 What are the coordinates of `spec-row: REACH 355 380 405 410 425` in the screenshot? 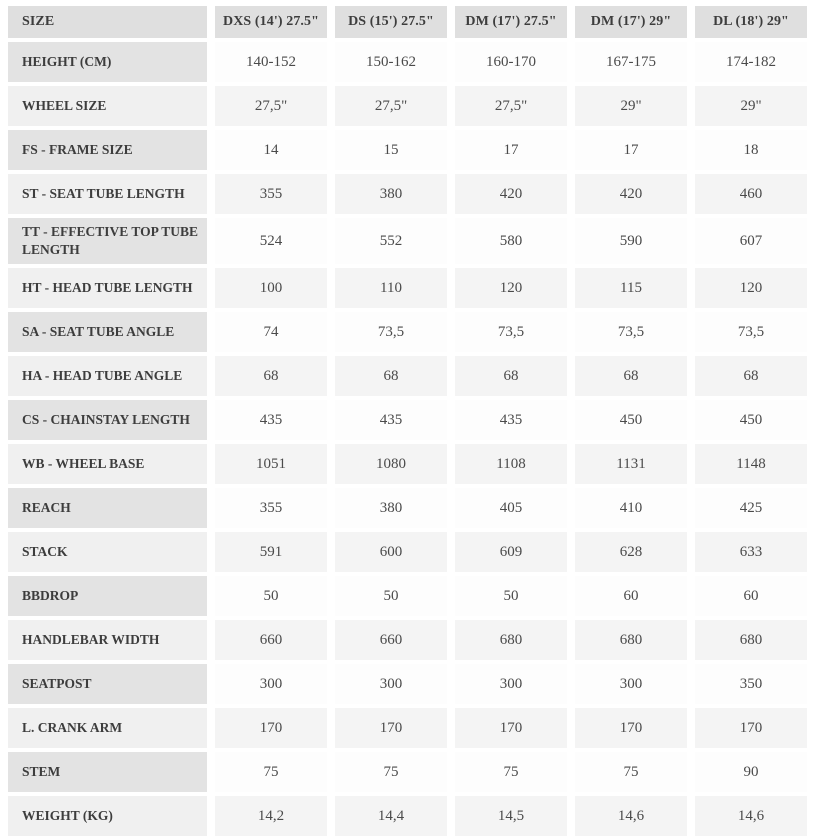 It's located at (407, 508).